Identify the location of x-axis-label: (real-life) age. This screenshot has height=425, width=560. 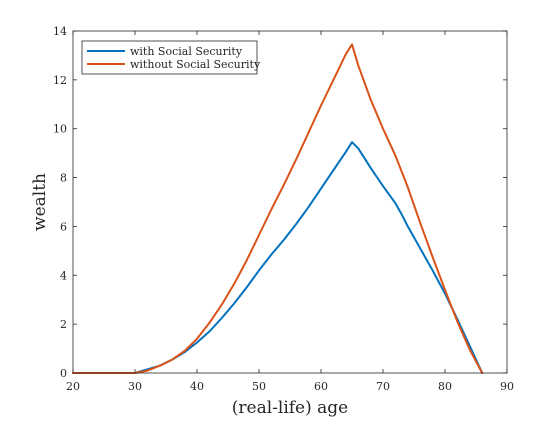
(290, 408).